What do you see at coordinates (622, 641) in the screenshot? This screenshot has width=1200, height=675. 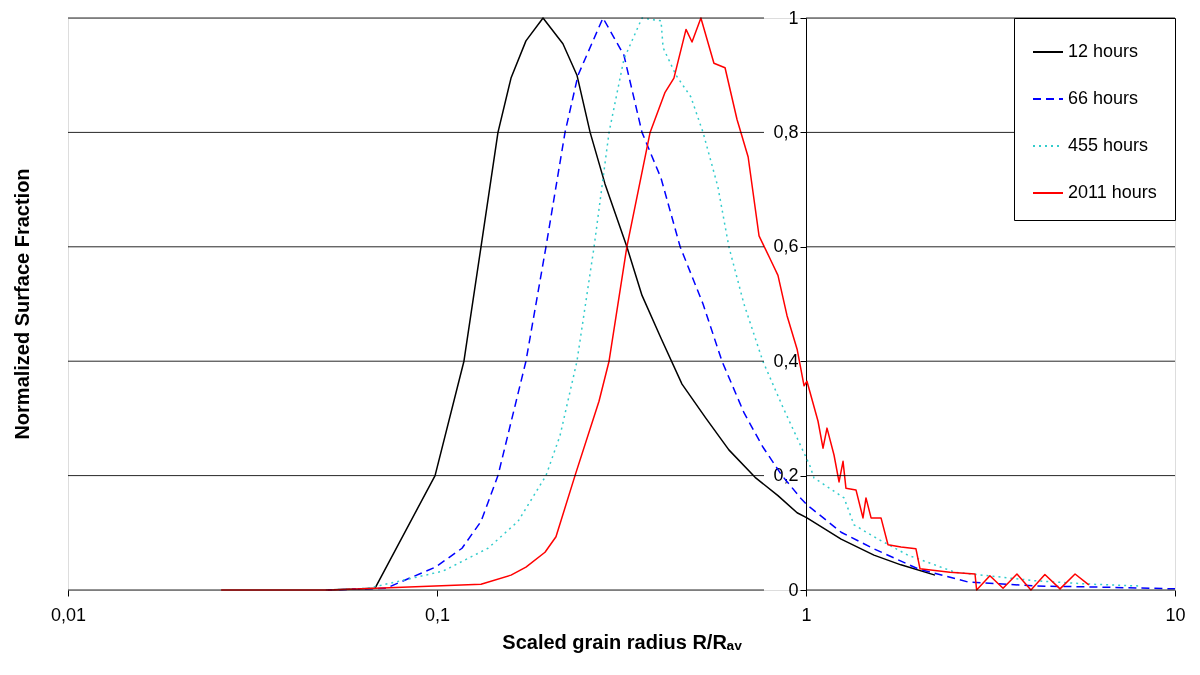 I see `x-axis-title: Scaled grain radius R/Rₐᵥ` at bounding box center [622, 641].